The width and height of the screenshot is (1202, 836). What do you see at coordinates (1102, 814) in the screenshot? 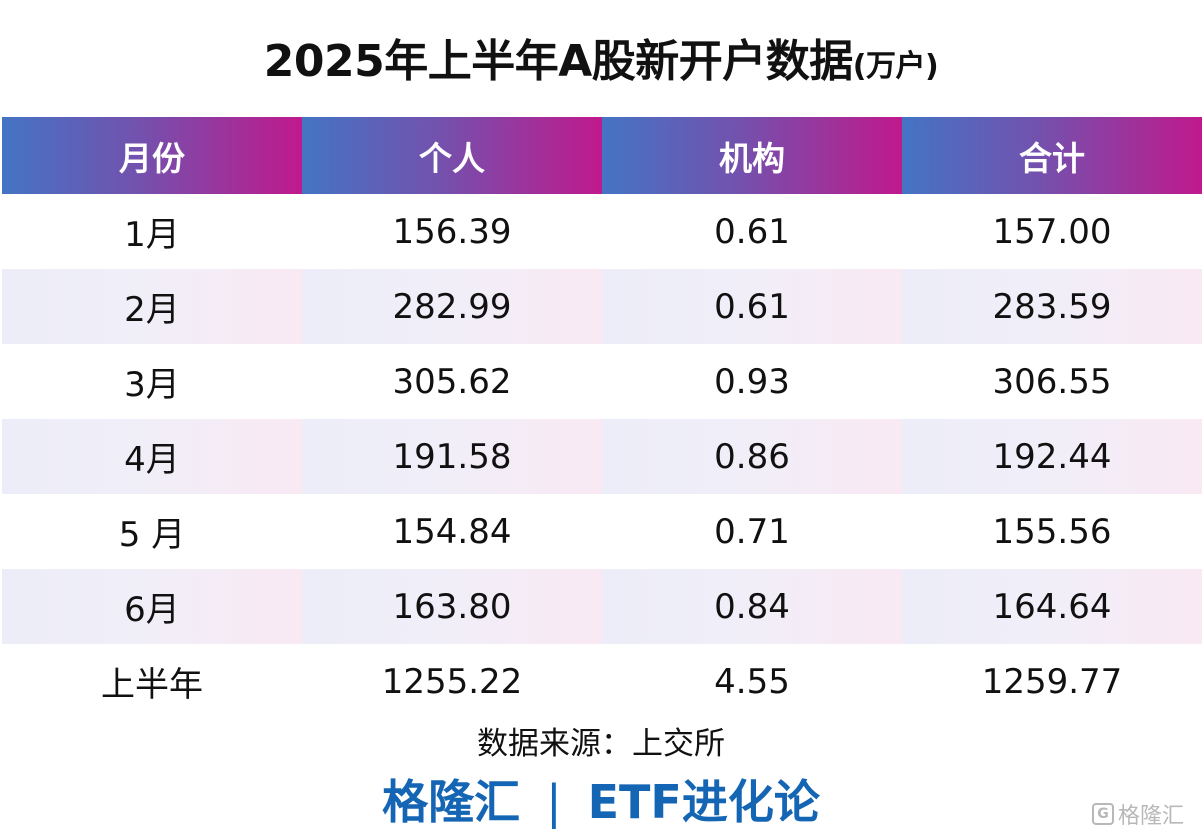
I see `gelonghui-logo-icon: G` at bounding box center [1102, 814].